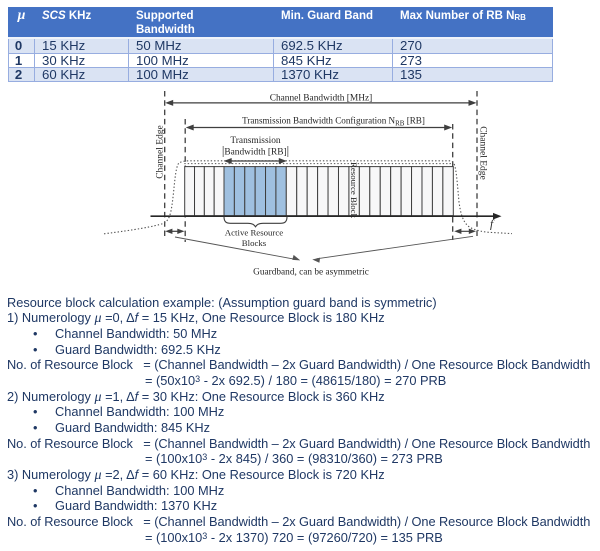 This screenshot has height=551, width=600. I want to click on svg-text: Blocks, so click(254, 243).